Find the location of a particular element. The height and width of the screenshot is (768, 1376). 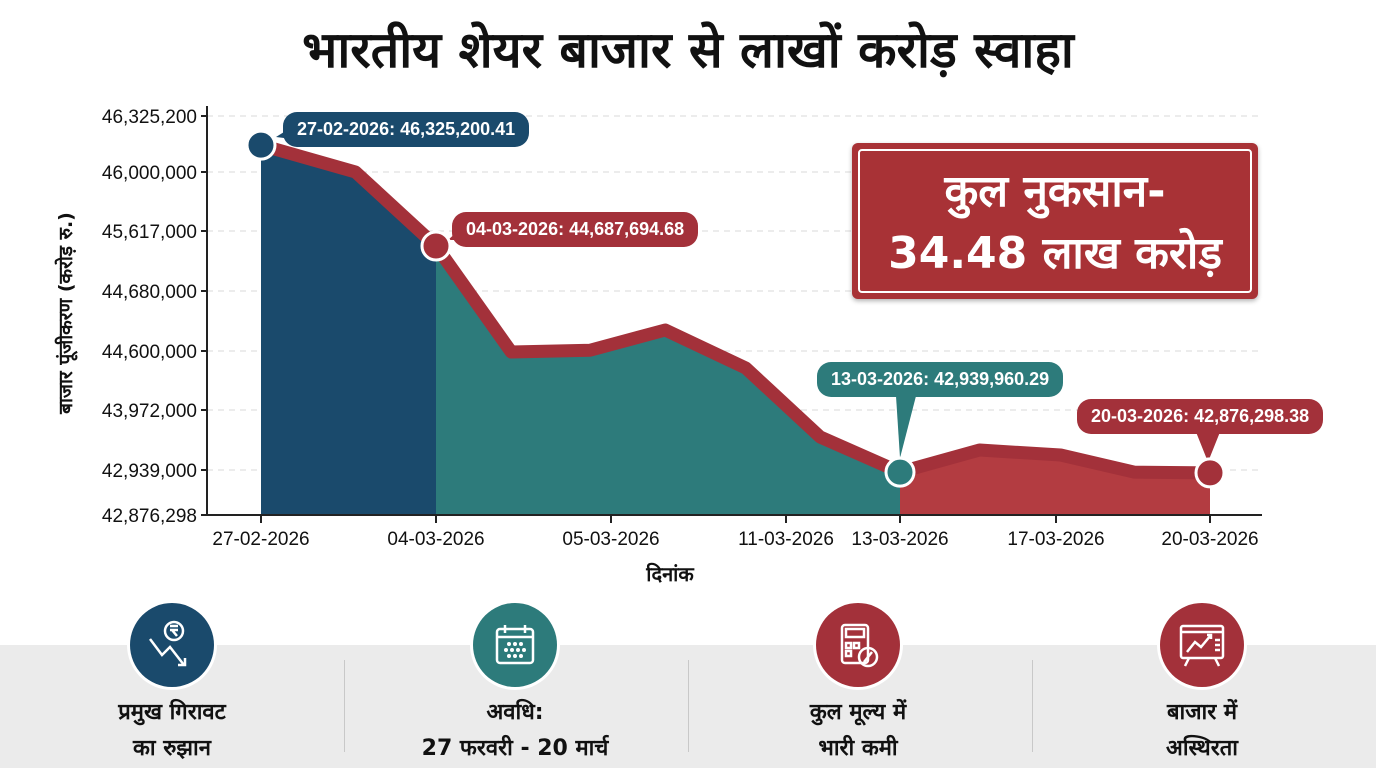

total-loss-box: कुल नुकसान- 34.48 लाख करोड़ is located at coordinates (1055, 221).